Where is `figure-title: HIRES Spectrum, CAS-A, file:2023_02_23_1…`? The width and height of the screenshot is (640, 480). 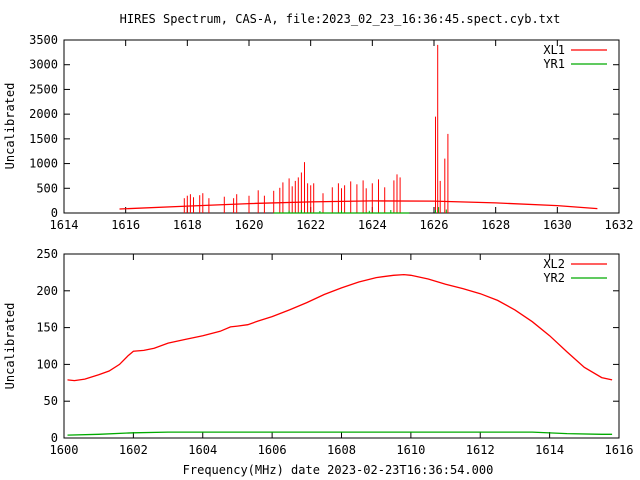
figure-title: HIRES Spectrum, CAS-A, file:2023_02_23_1… is located at coordinates (340, 19).